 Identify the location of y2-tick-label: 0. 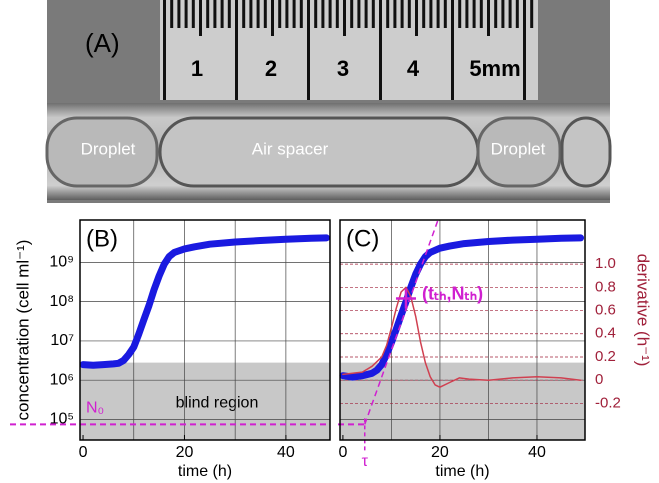
(599, 379).